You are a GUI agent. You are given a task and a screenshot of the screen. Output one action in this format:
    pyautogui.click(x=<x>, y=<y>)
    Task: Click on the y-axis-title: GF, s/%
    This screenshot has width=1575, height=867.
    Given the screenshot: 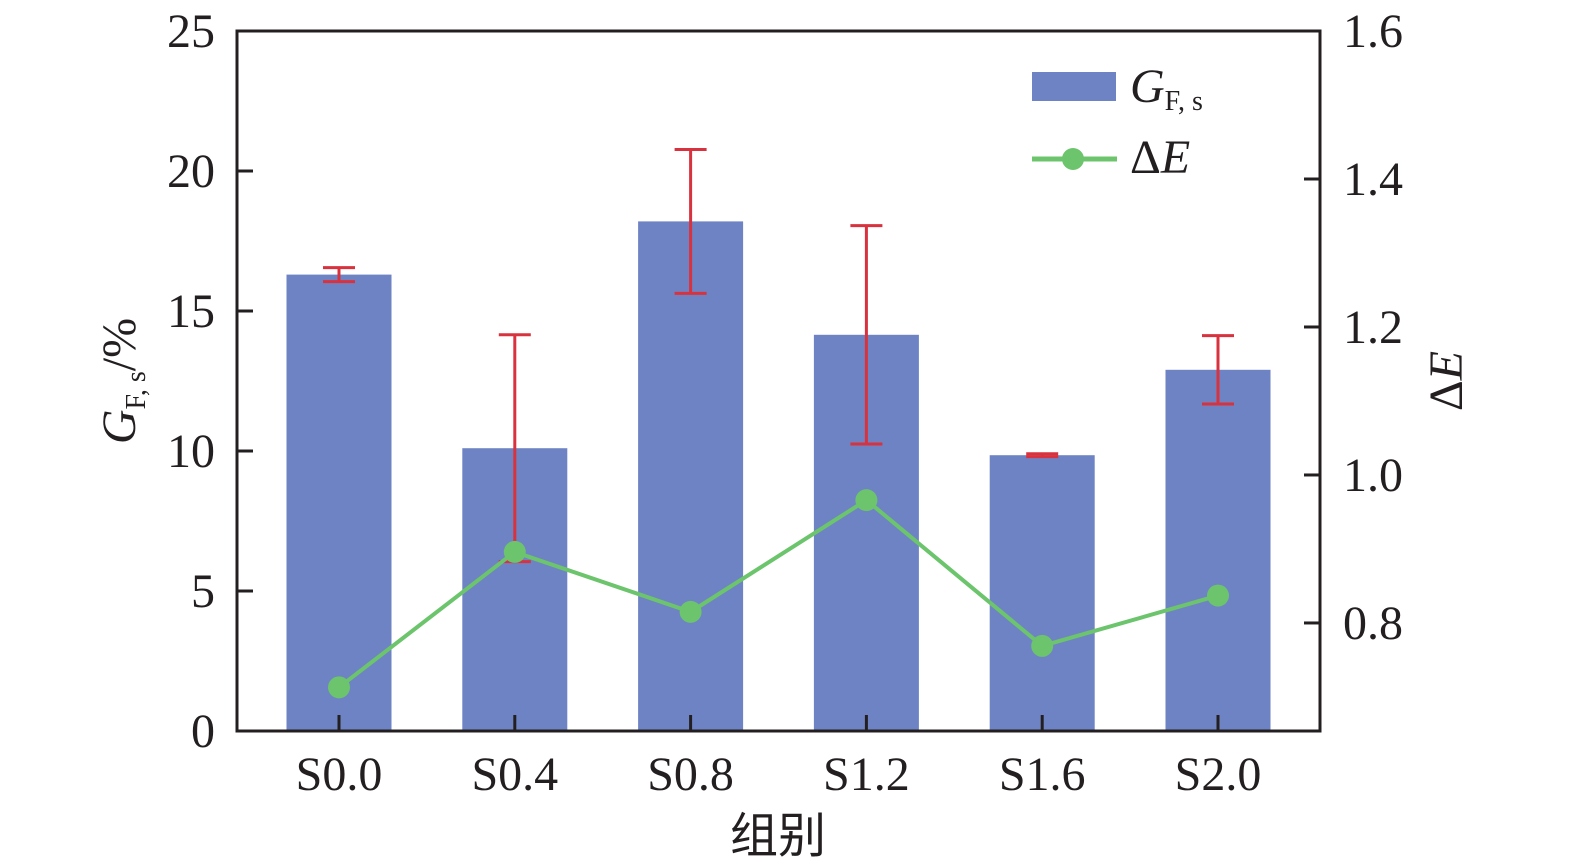 What is the action you would take?
    pyautogui.click(x=122, y=381)
    